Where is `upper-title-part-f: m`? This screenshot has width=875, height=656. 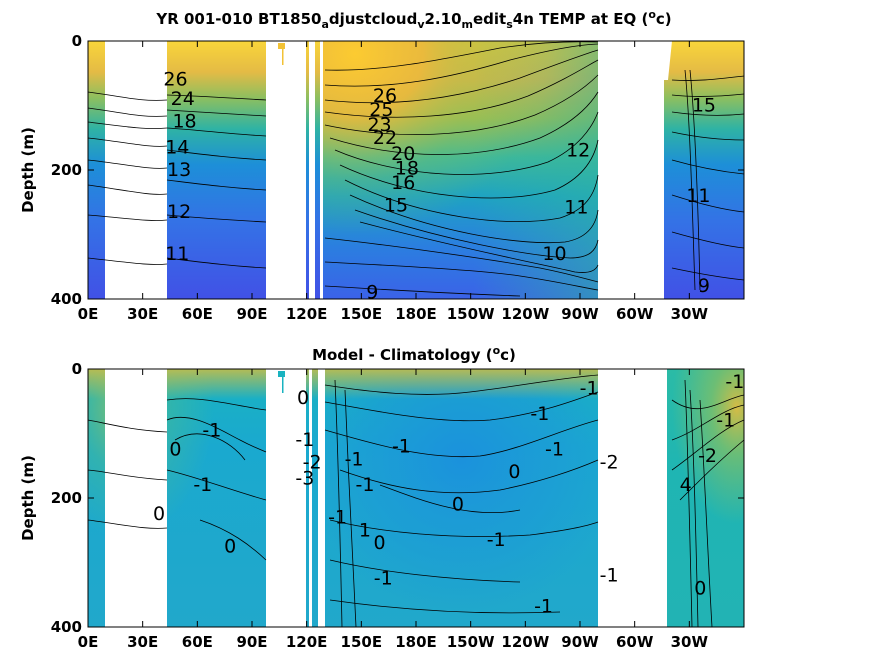 upper-title-part-f: m is located at coordinates (467, 24).